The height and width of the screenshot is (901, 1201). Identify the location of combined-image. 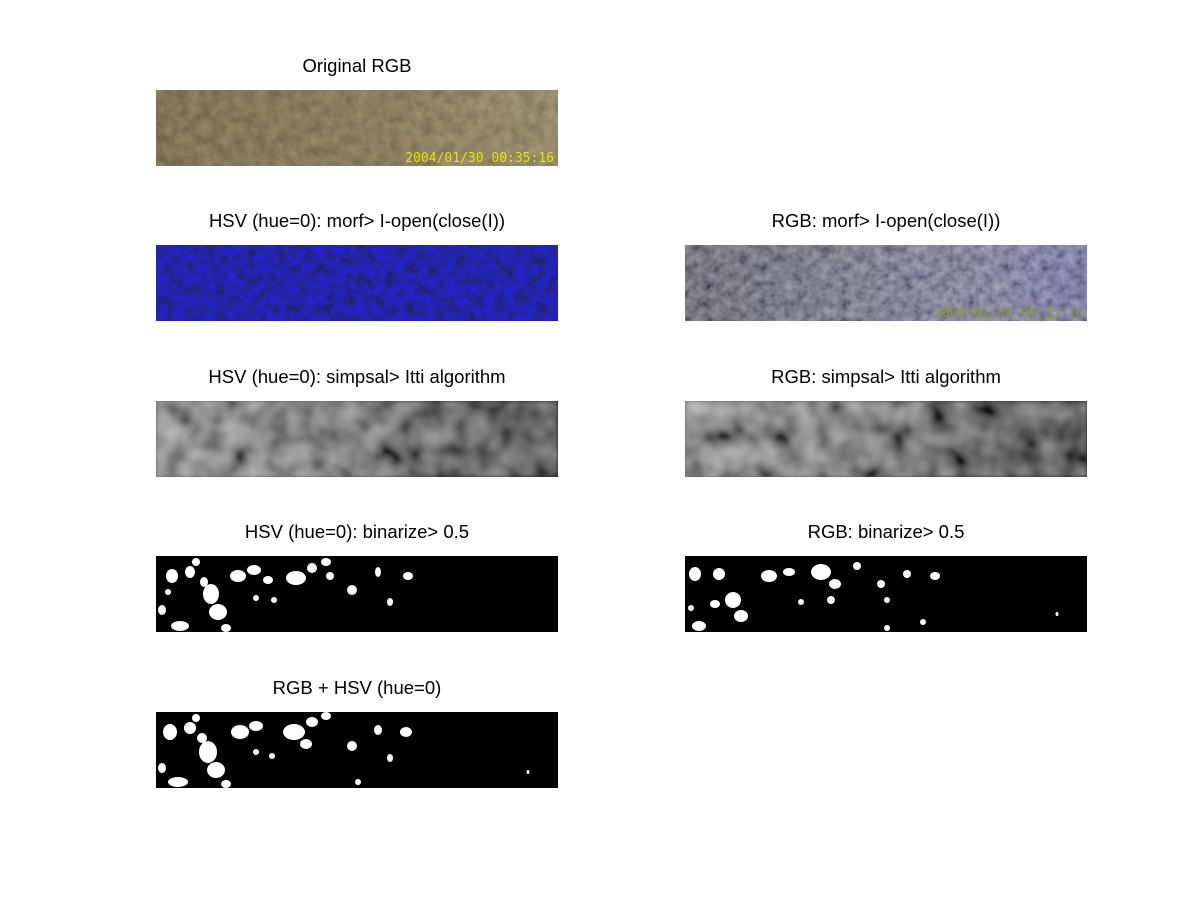
(357, 750).